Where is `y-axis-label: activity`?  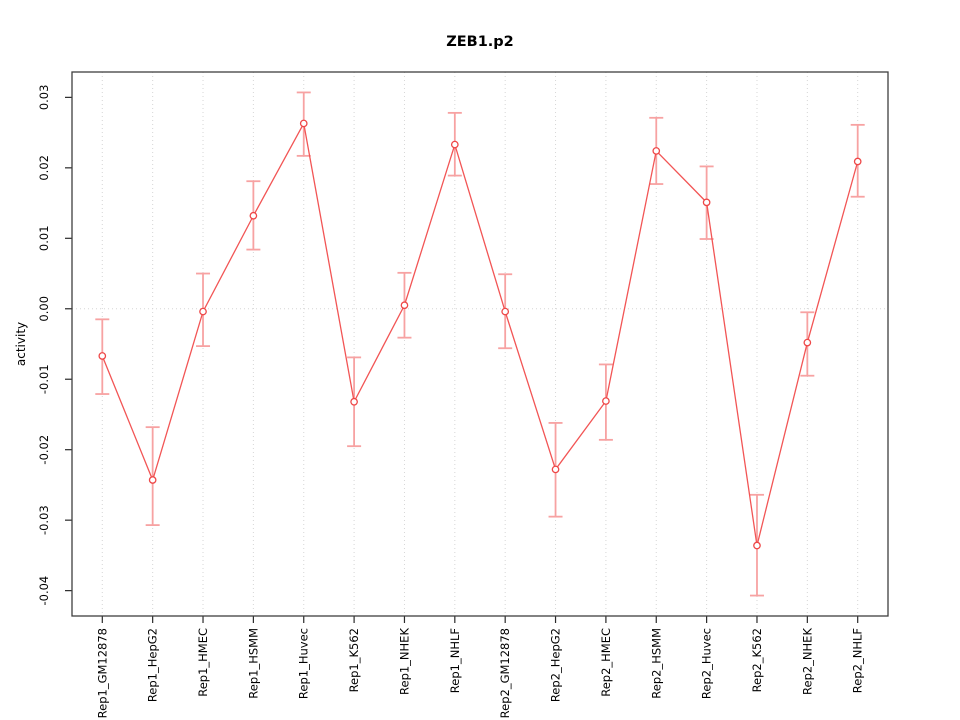 y-axis-label: activity is located at coordinates (21, 344).